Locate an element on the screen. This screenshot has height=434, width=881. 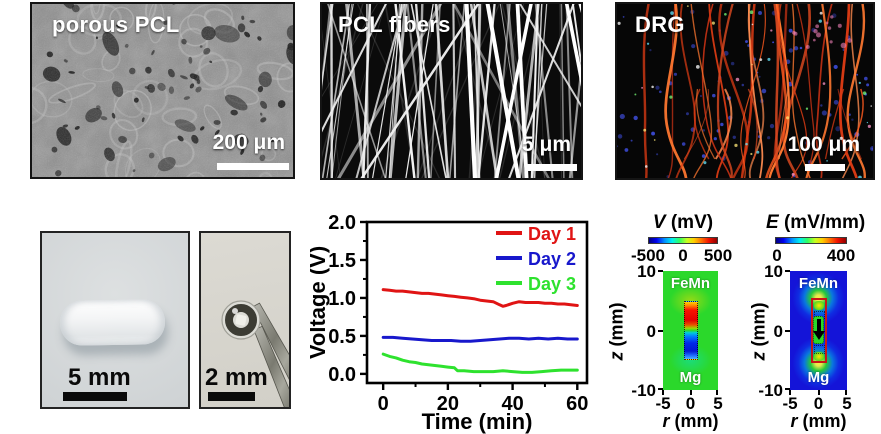
scaffold-photo-panel: 5 mm is located at coordinates (115, 320).